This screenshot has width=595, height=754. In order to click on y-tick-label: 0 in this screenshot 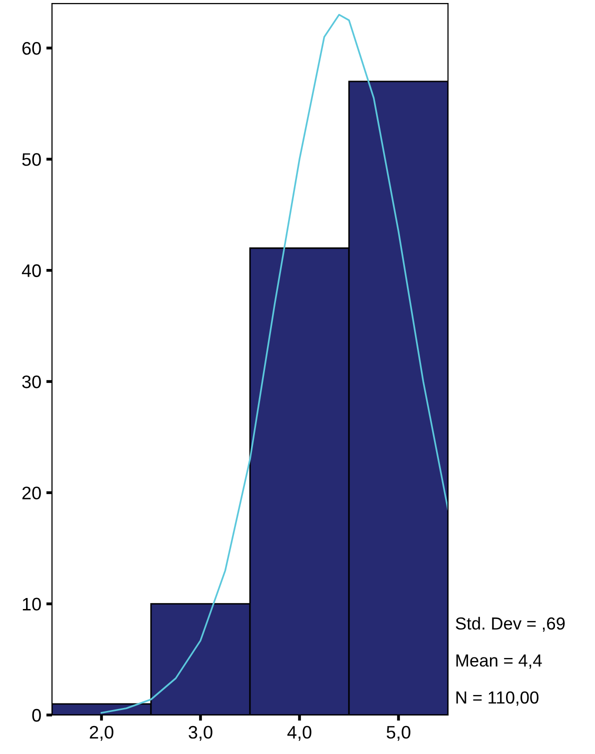, I will do `click(36, 715)`.